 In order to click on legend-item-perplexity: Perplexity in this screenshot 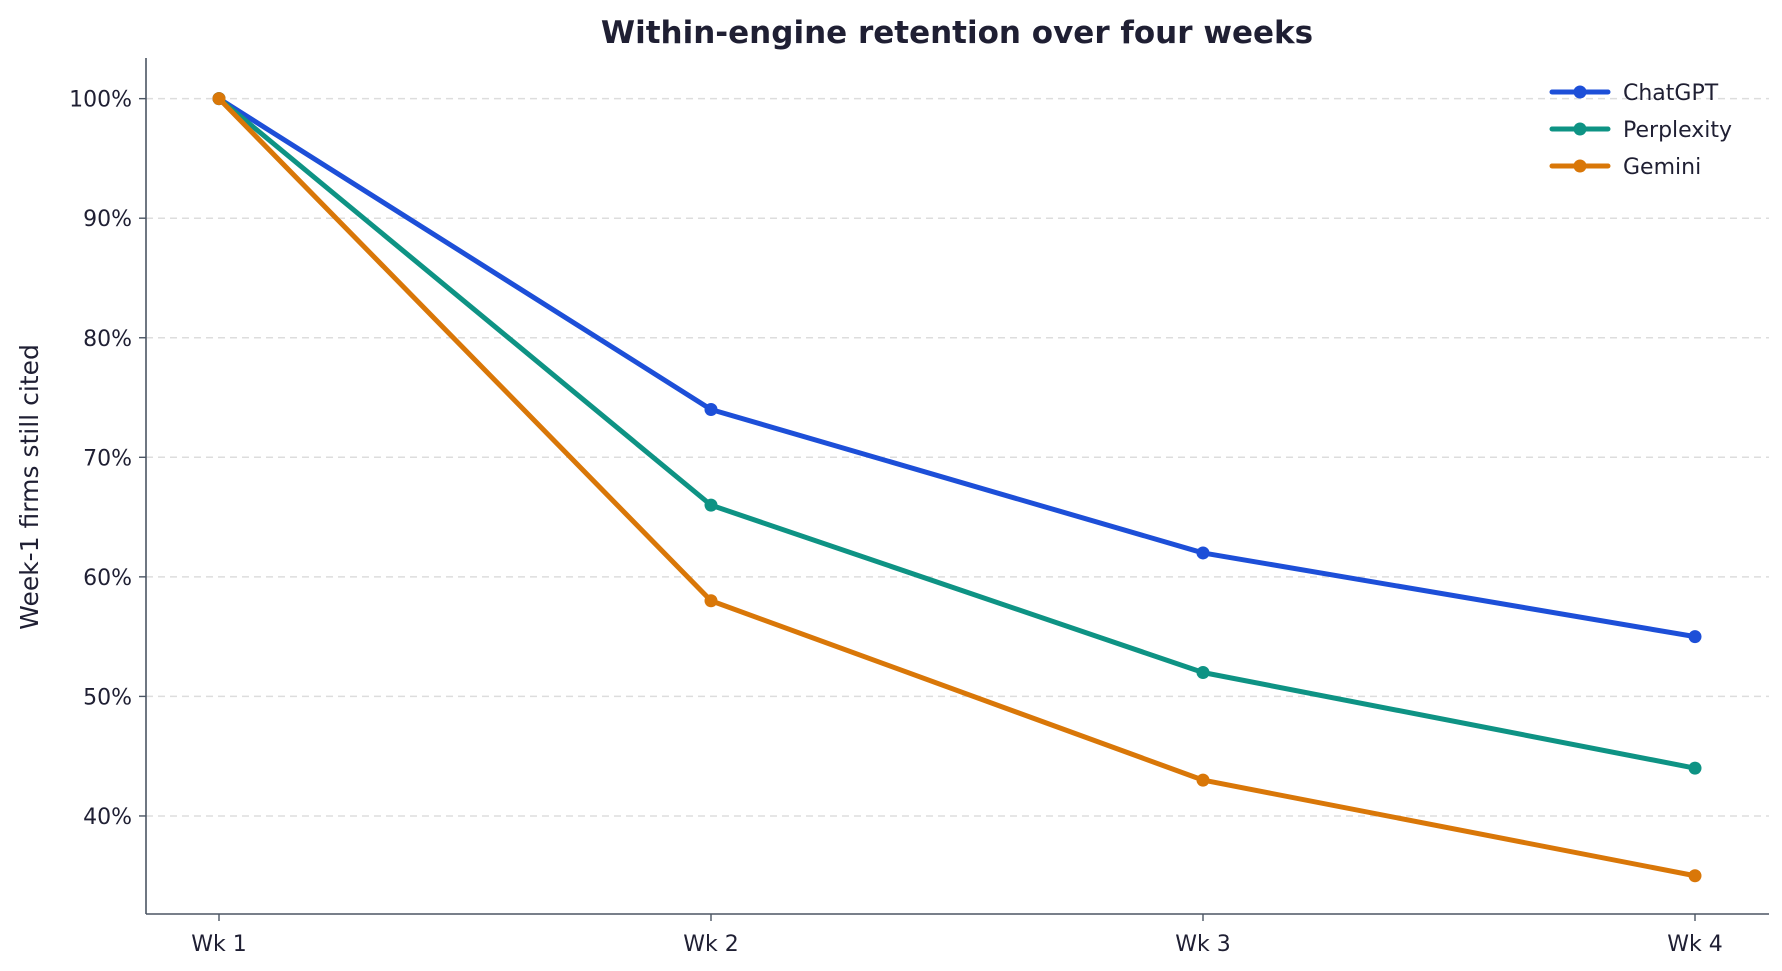, I will do `click(1640, 130)`.